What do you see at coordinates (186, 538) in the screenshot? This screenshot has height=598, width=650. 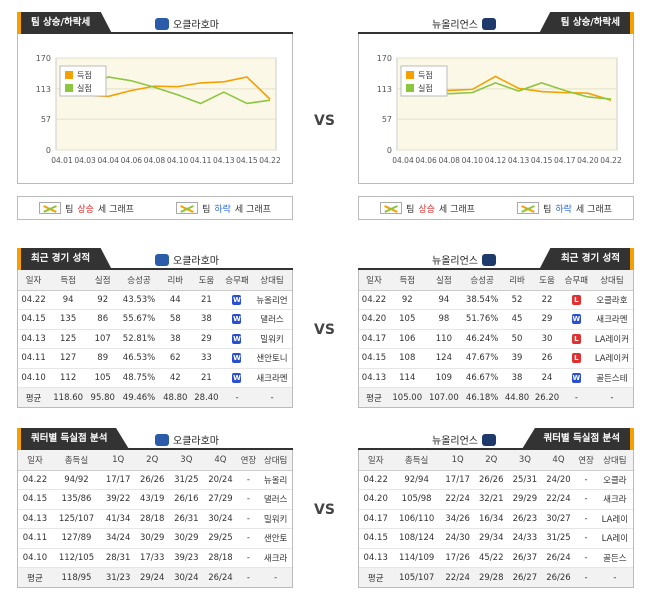 I see `table-cell: 30/29` at bounding box center [186, 538].